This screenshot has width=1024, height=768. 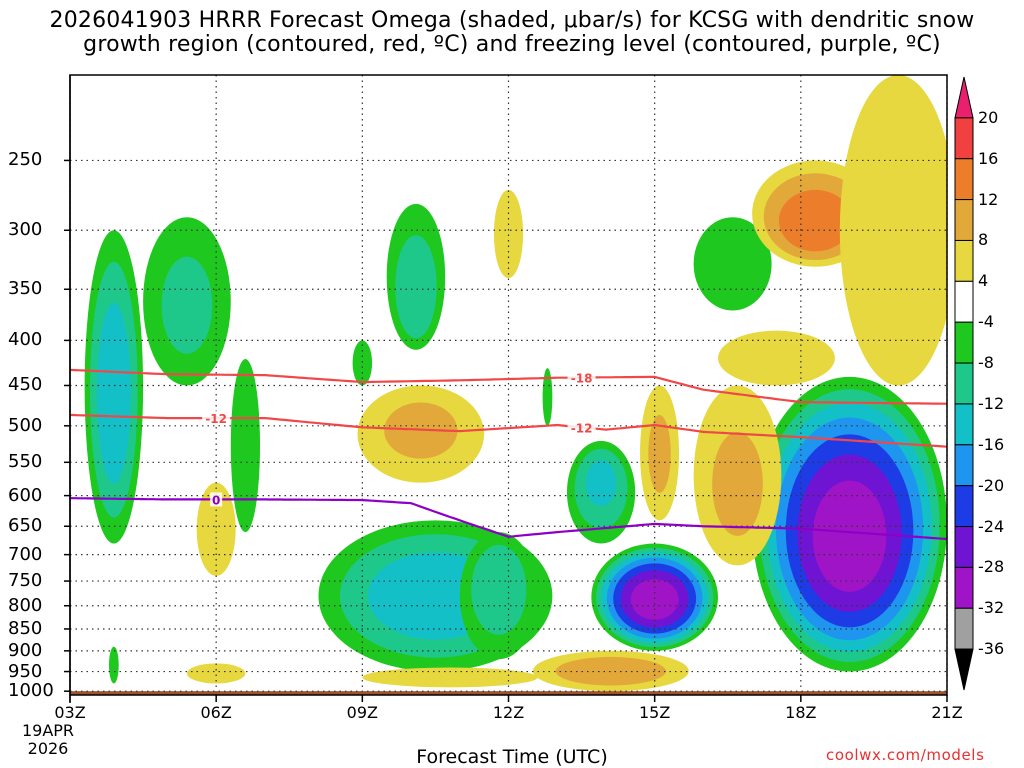 What do you see at coordinates (947, 712) in the screenshot?
I see `x-tick-label: 21Z` at bounding box center [947, 712].